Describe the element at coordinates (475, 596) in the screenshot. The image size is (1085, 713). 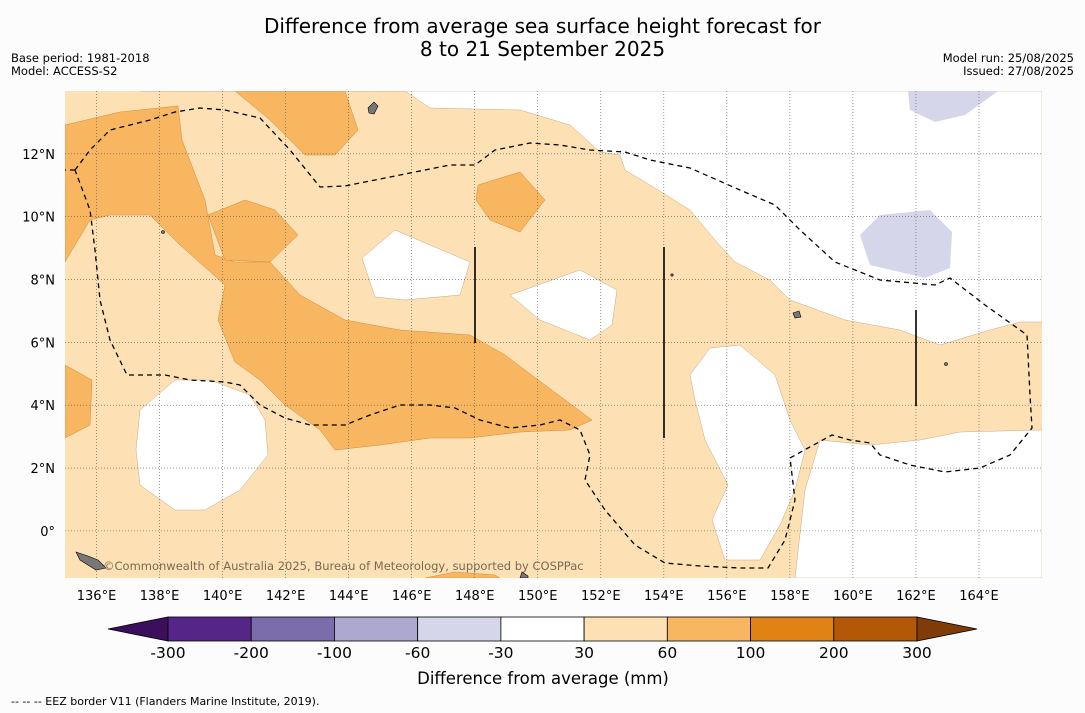
I see `x-tick-label: 148°E` at that location.